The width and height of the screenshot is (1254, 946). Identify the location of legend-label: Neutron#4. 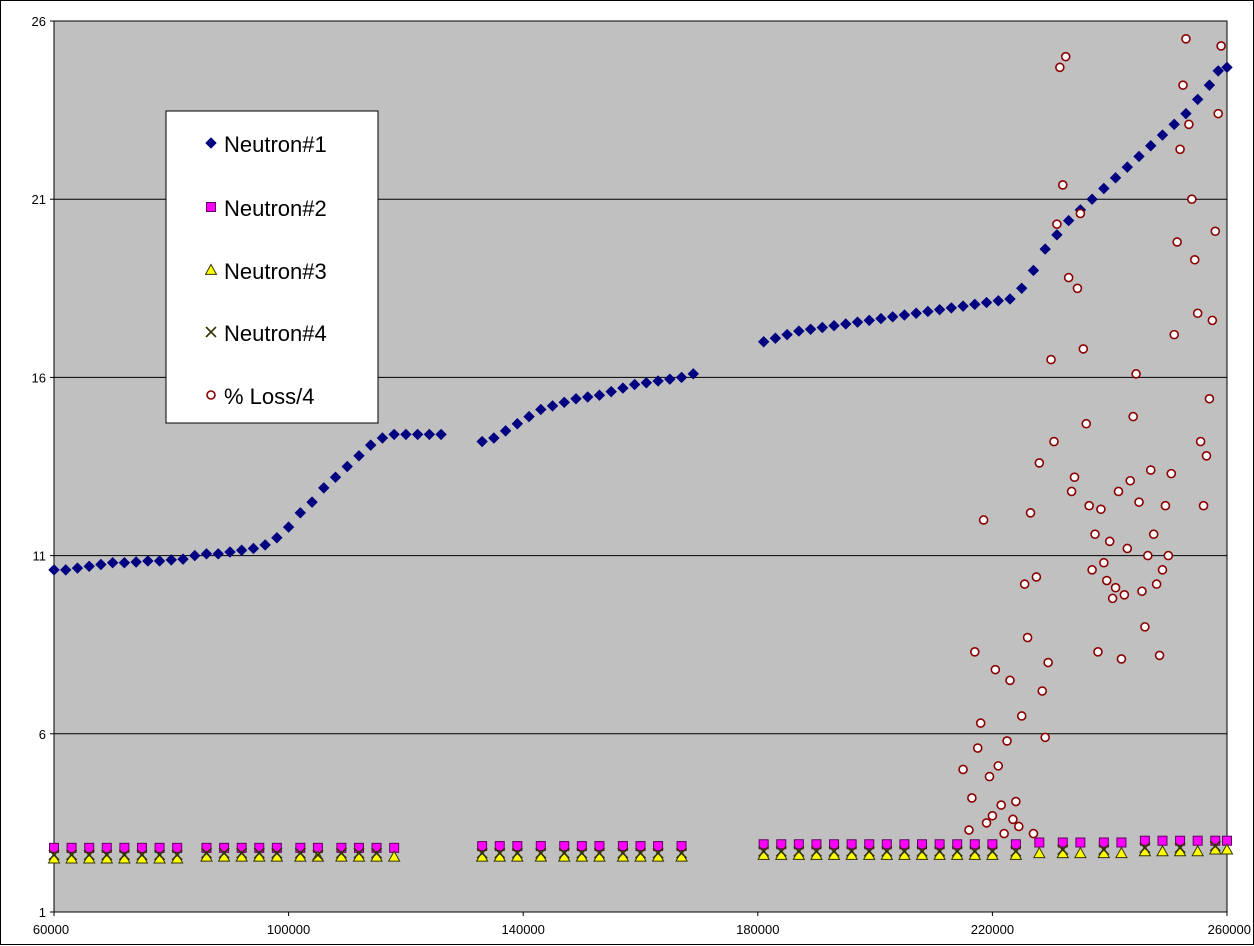
(275, 333).